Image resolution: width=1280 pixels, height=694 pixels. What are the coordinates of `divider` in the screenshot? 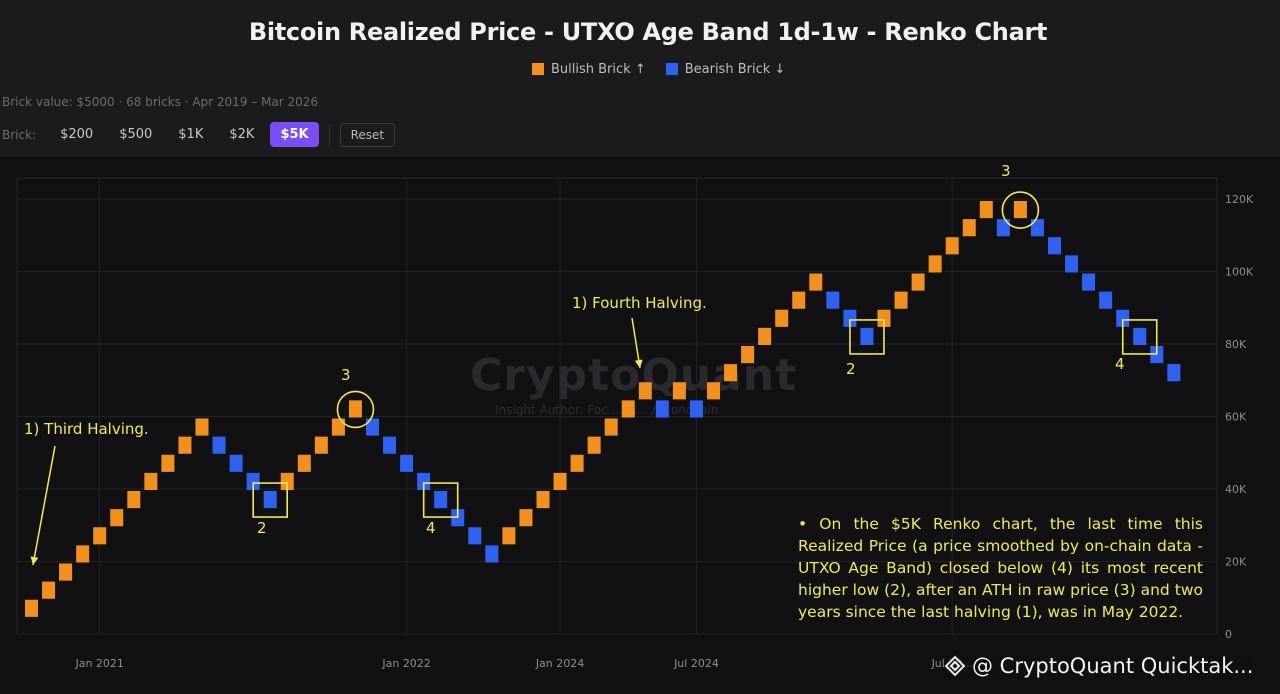 It's located at (329, 134).